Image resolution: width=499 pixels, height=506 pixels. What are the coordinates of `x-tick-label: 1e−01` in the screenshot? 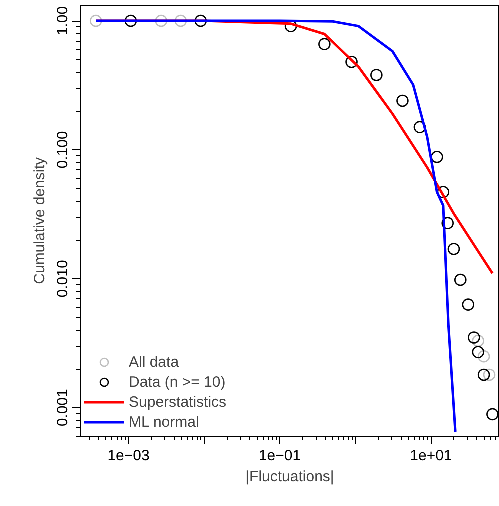 It's located at (280, 456).